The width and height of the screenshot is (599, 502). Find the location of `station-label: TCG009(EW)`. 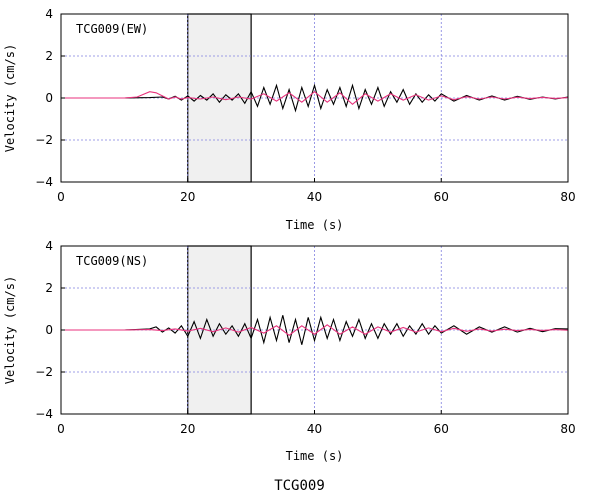

station-label: TCG009(EW) is located at coordinates (112, 29).